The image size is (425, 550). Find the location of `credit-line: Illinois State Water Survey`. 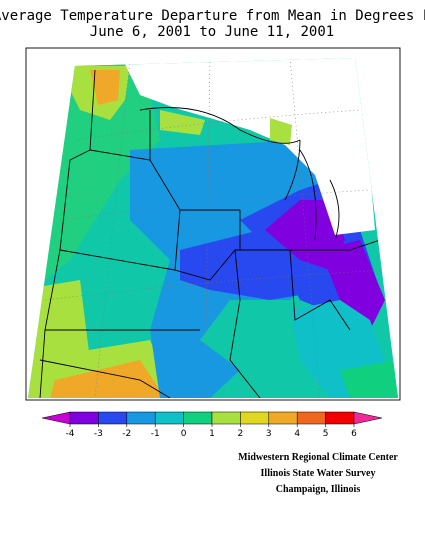

credit-line: Illinois State Water Survey is located at coordinates (318, 473).